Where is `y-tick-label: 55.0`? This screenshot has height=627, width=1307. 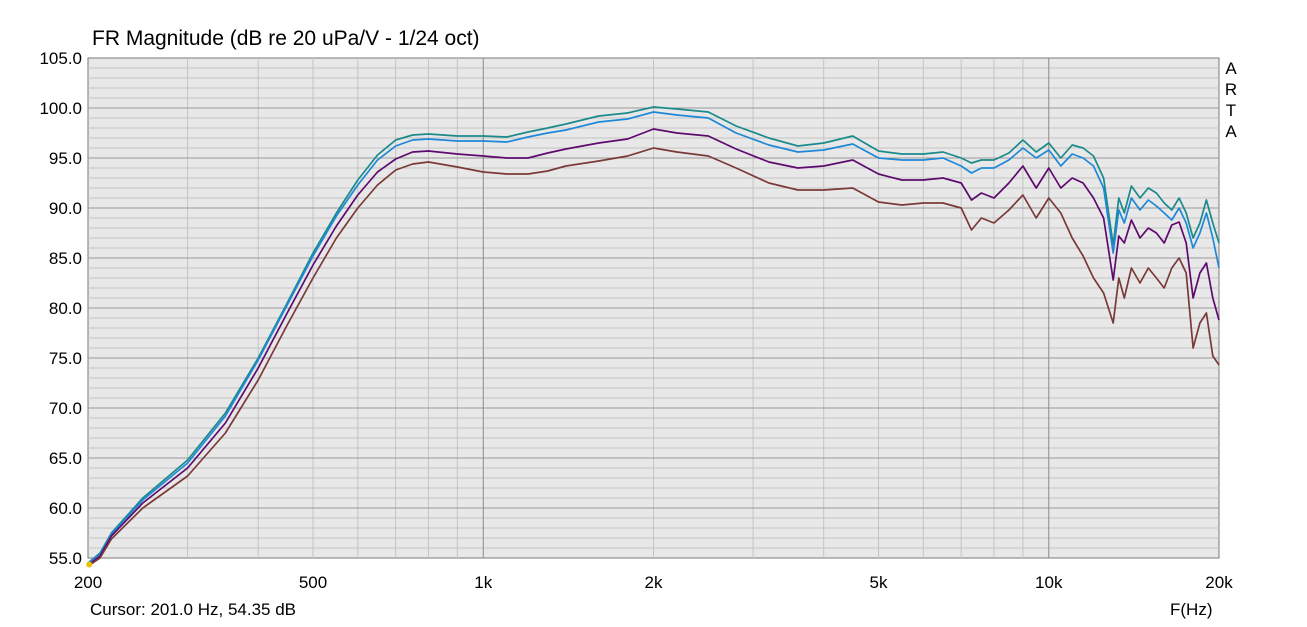
y-tick-label: 55.0 is located at coordinates (65, 558).